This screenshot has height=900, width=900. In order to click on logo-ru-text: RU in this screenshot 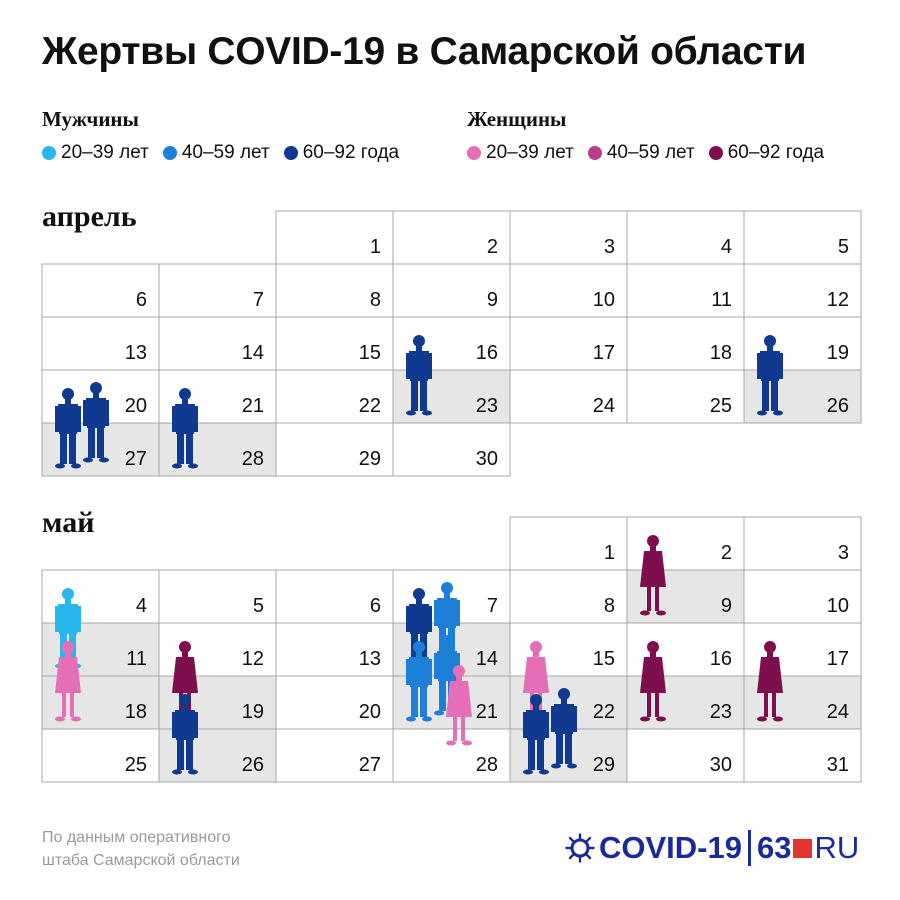, I will do `click(837, 847)`.